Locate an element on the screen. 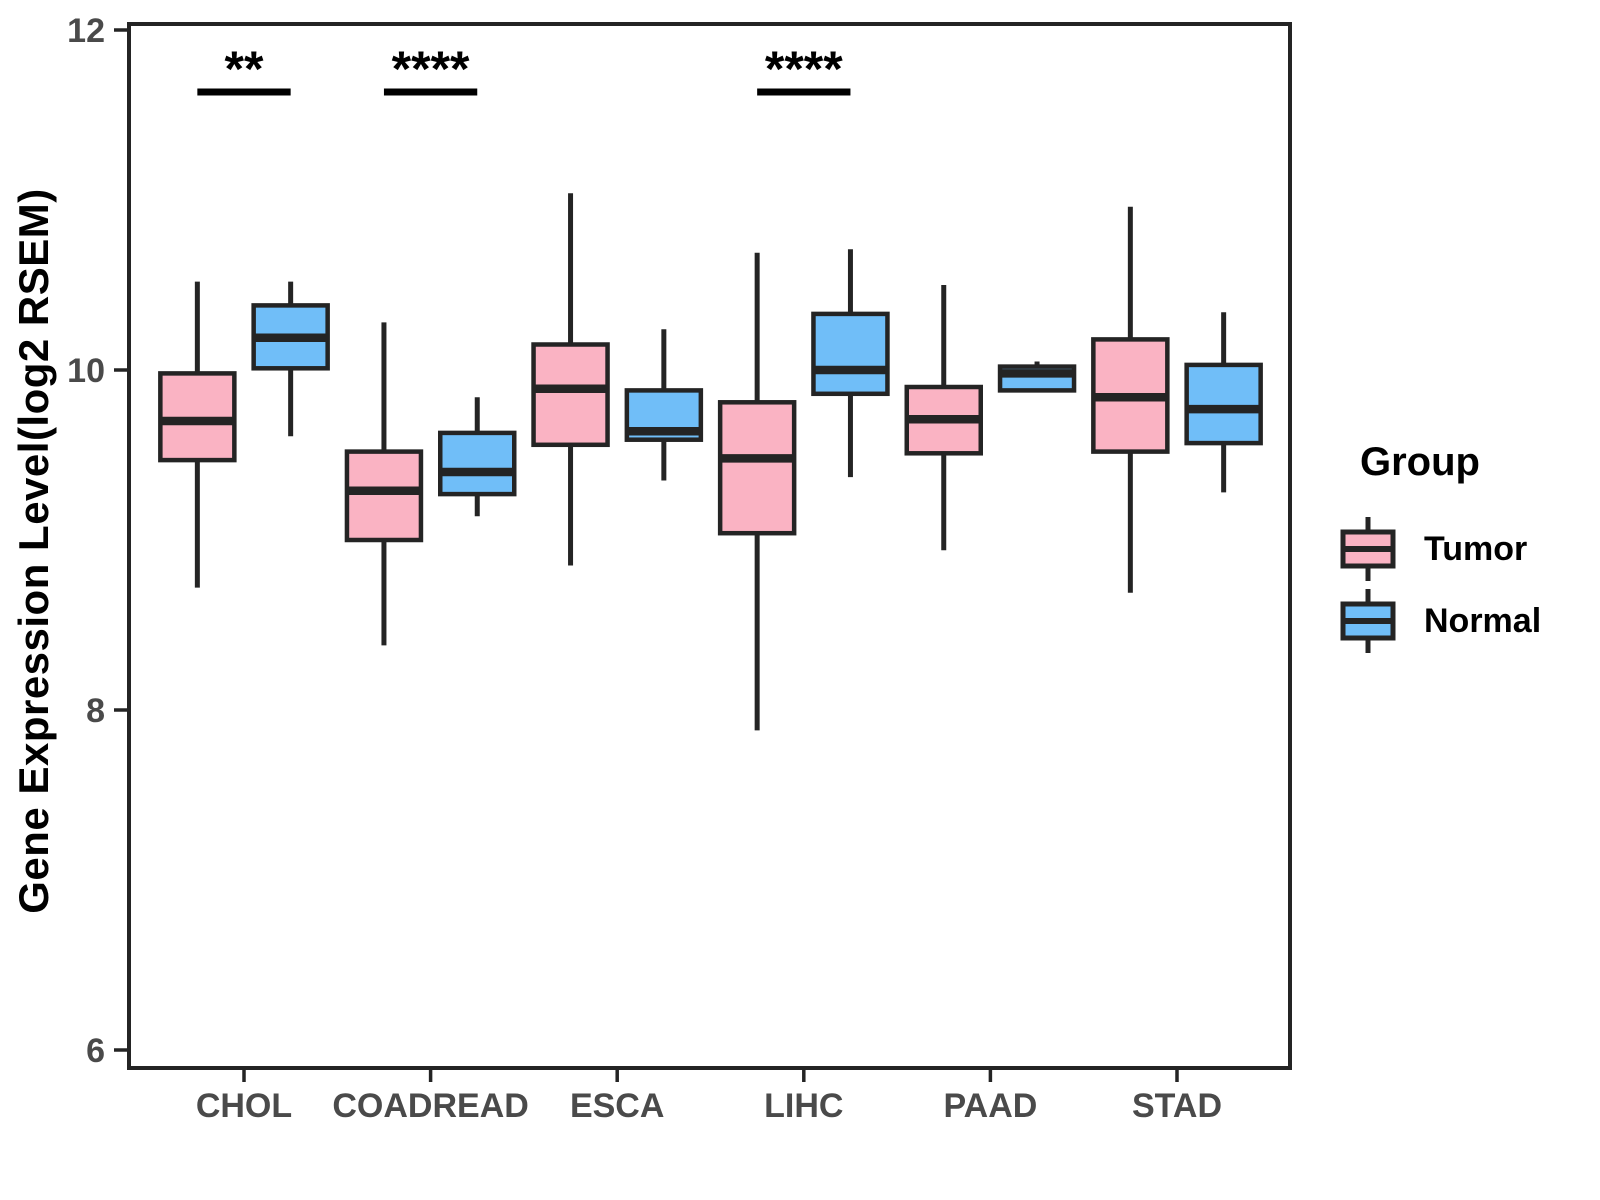  x-tick-label: CHOL is located at coordinates (244, 1106).